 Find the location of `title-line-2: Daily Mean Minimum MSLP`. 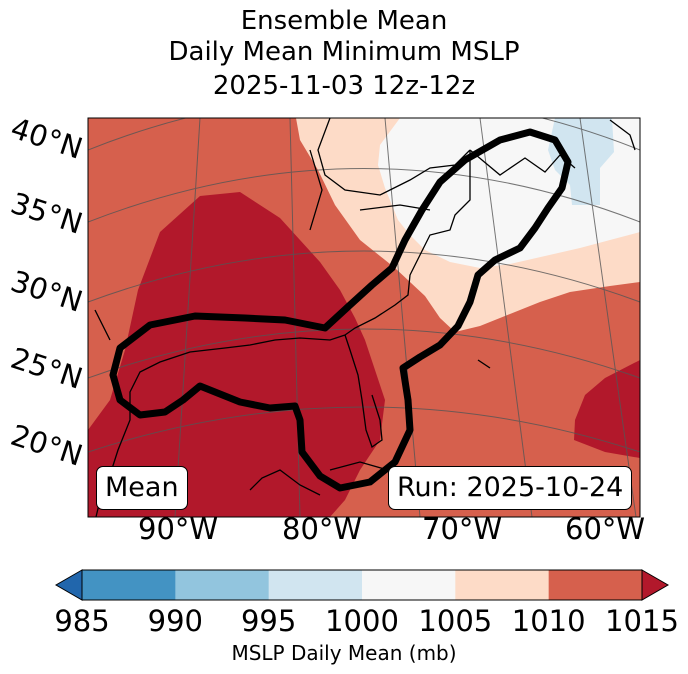

title-line-2: Daily Mean Minimum MSLP is located at coordinates (344, 52).